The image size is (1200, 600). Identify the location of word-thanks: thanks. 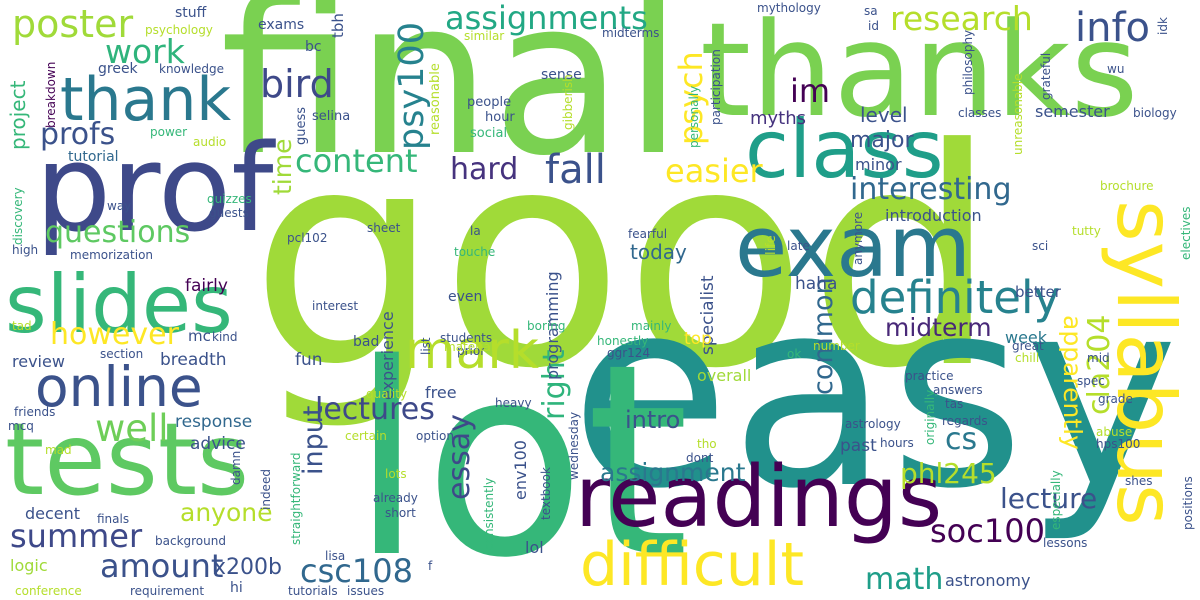
(919, 73).